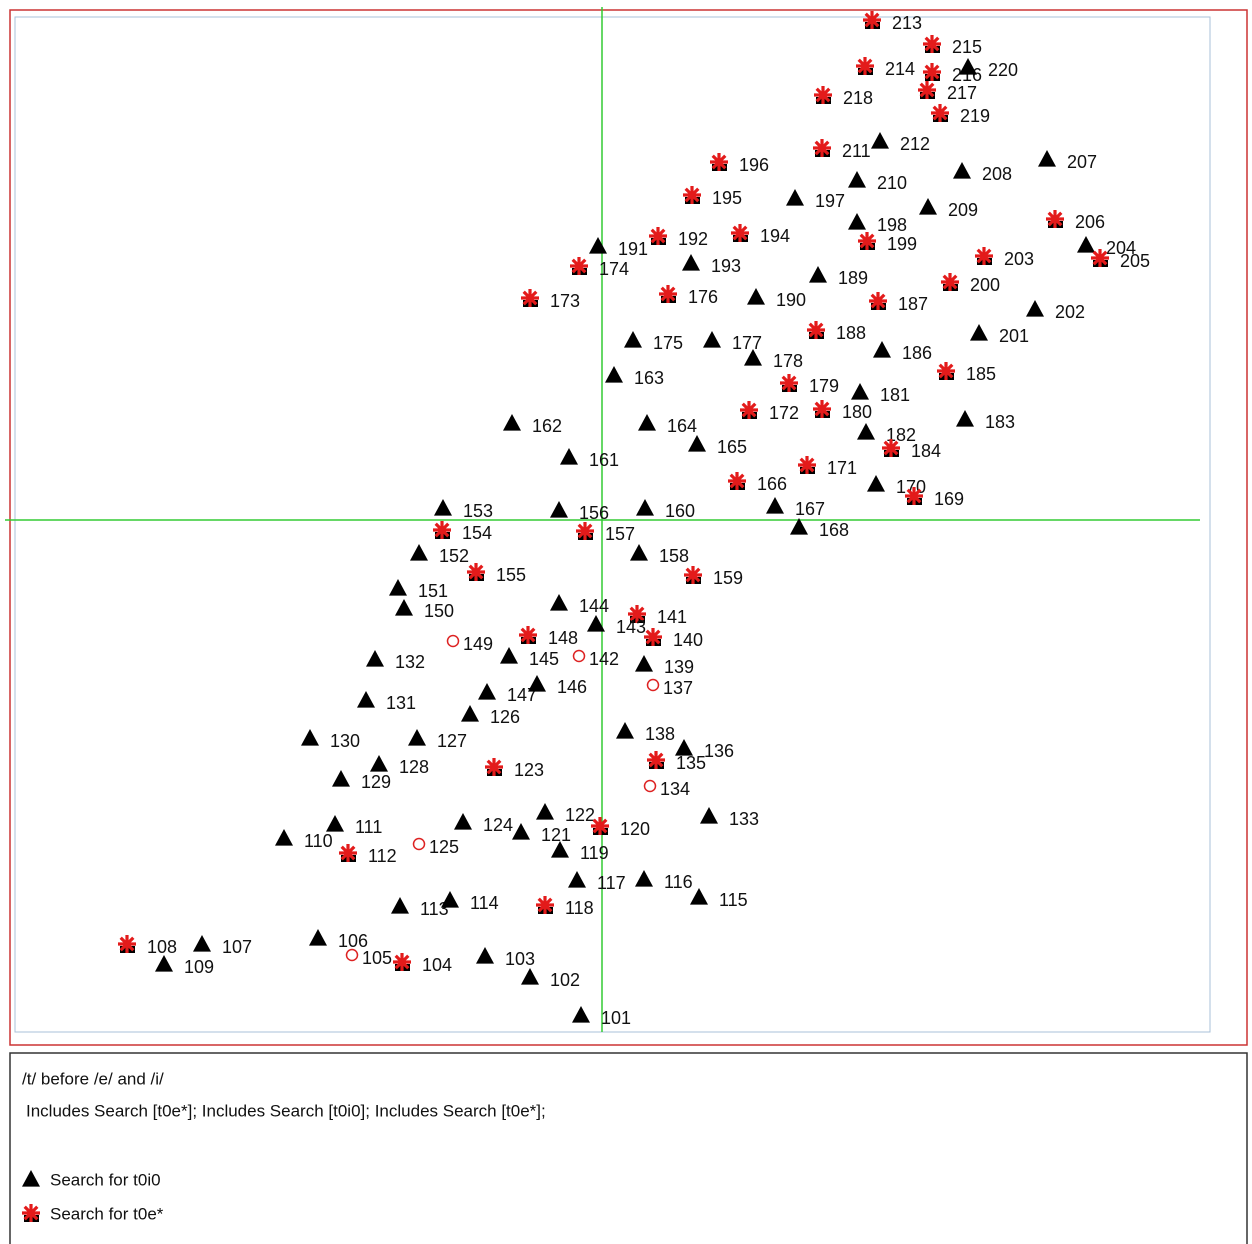 The image size is (1252, 1244). I want to click on point-label: 128, so click(414, 767).